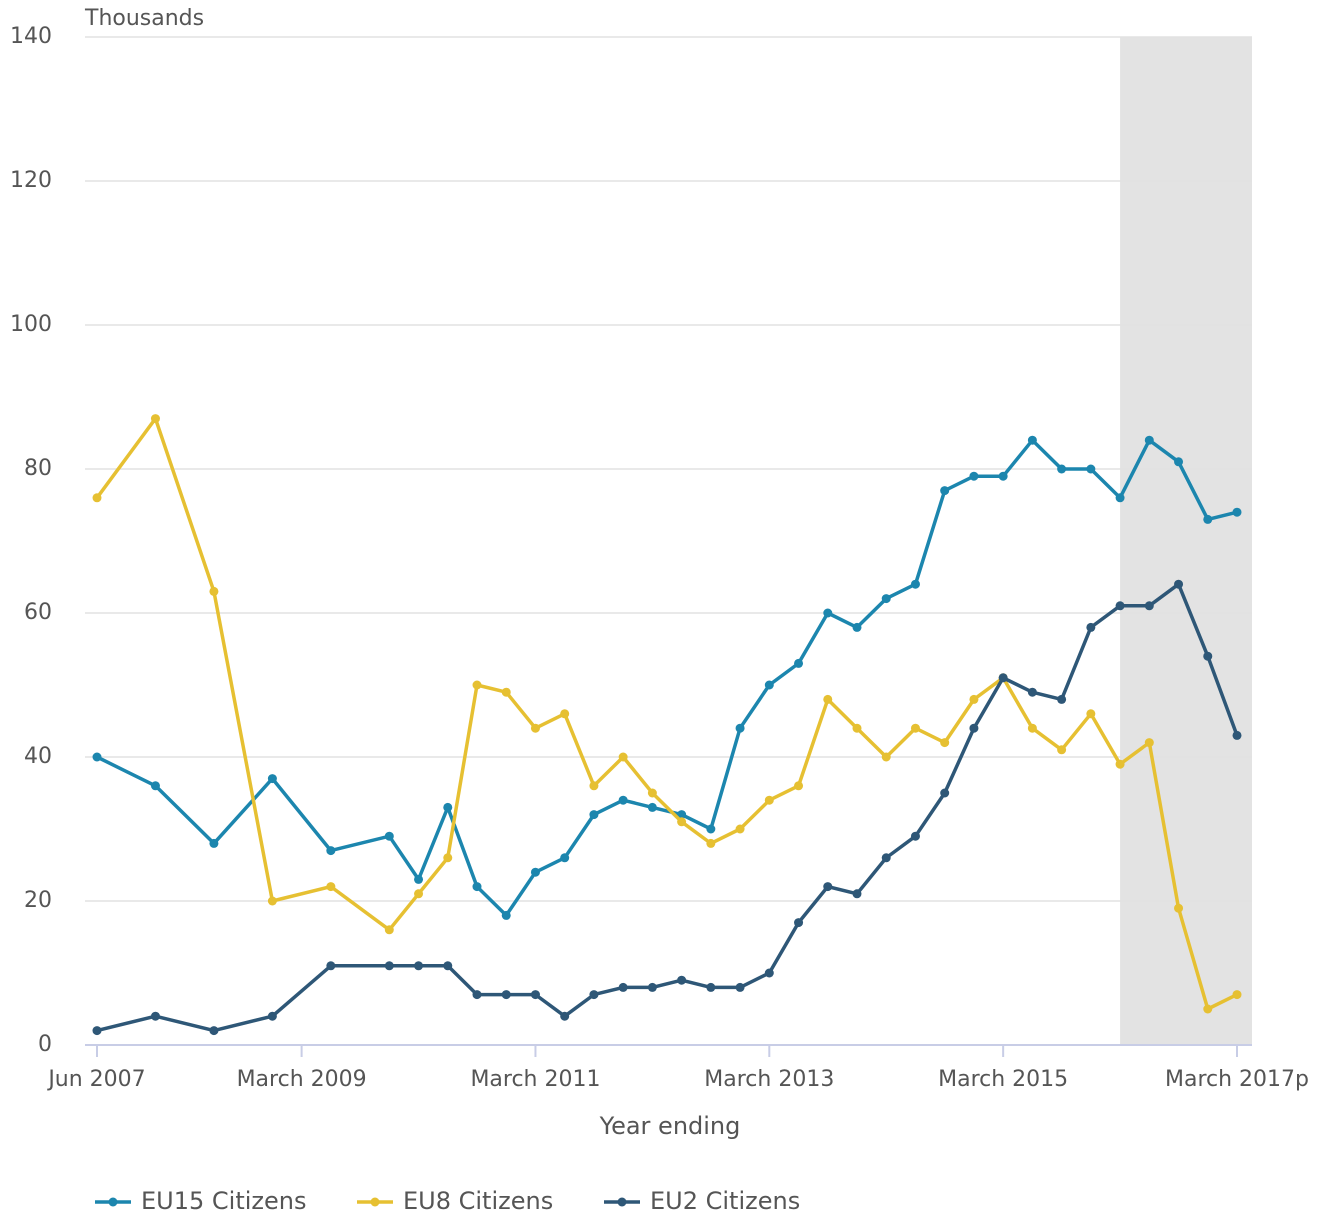 The height and width of the screenshot is (1218, 1325). I want to click on y-tick-label: 60, so click(38, 612).